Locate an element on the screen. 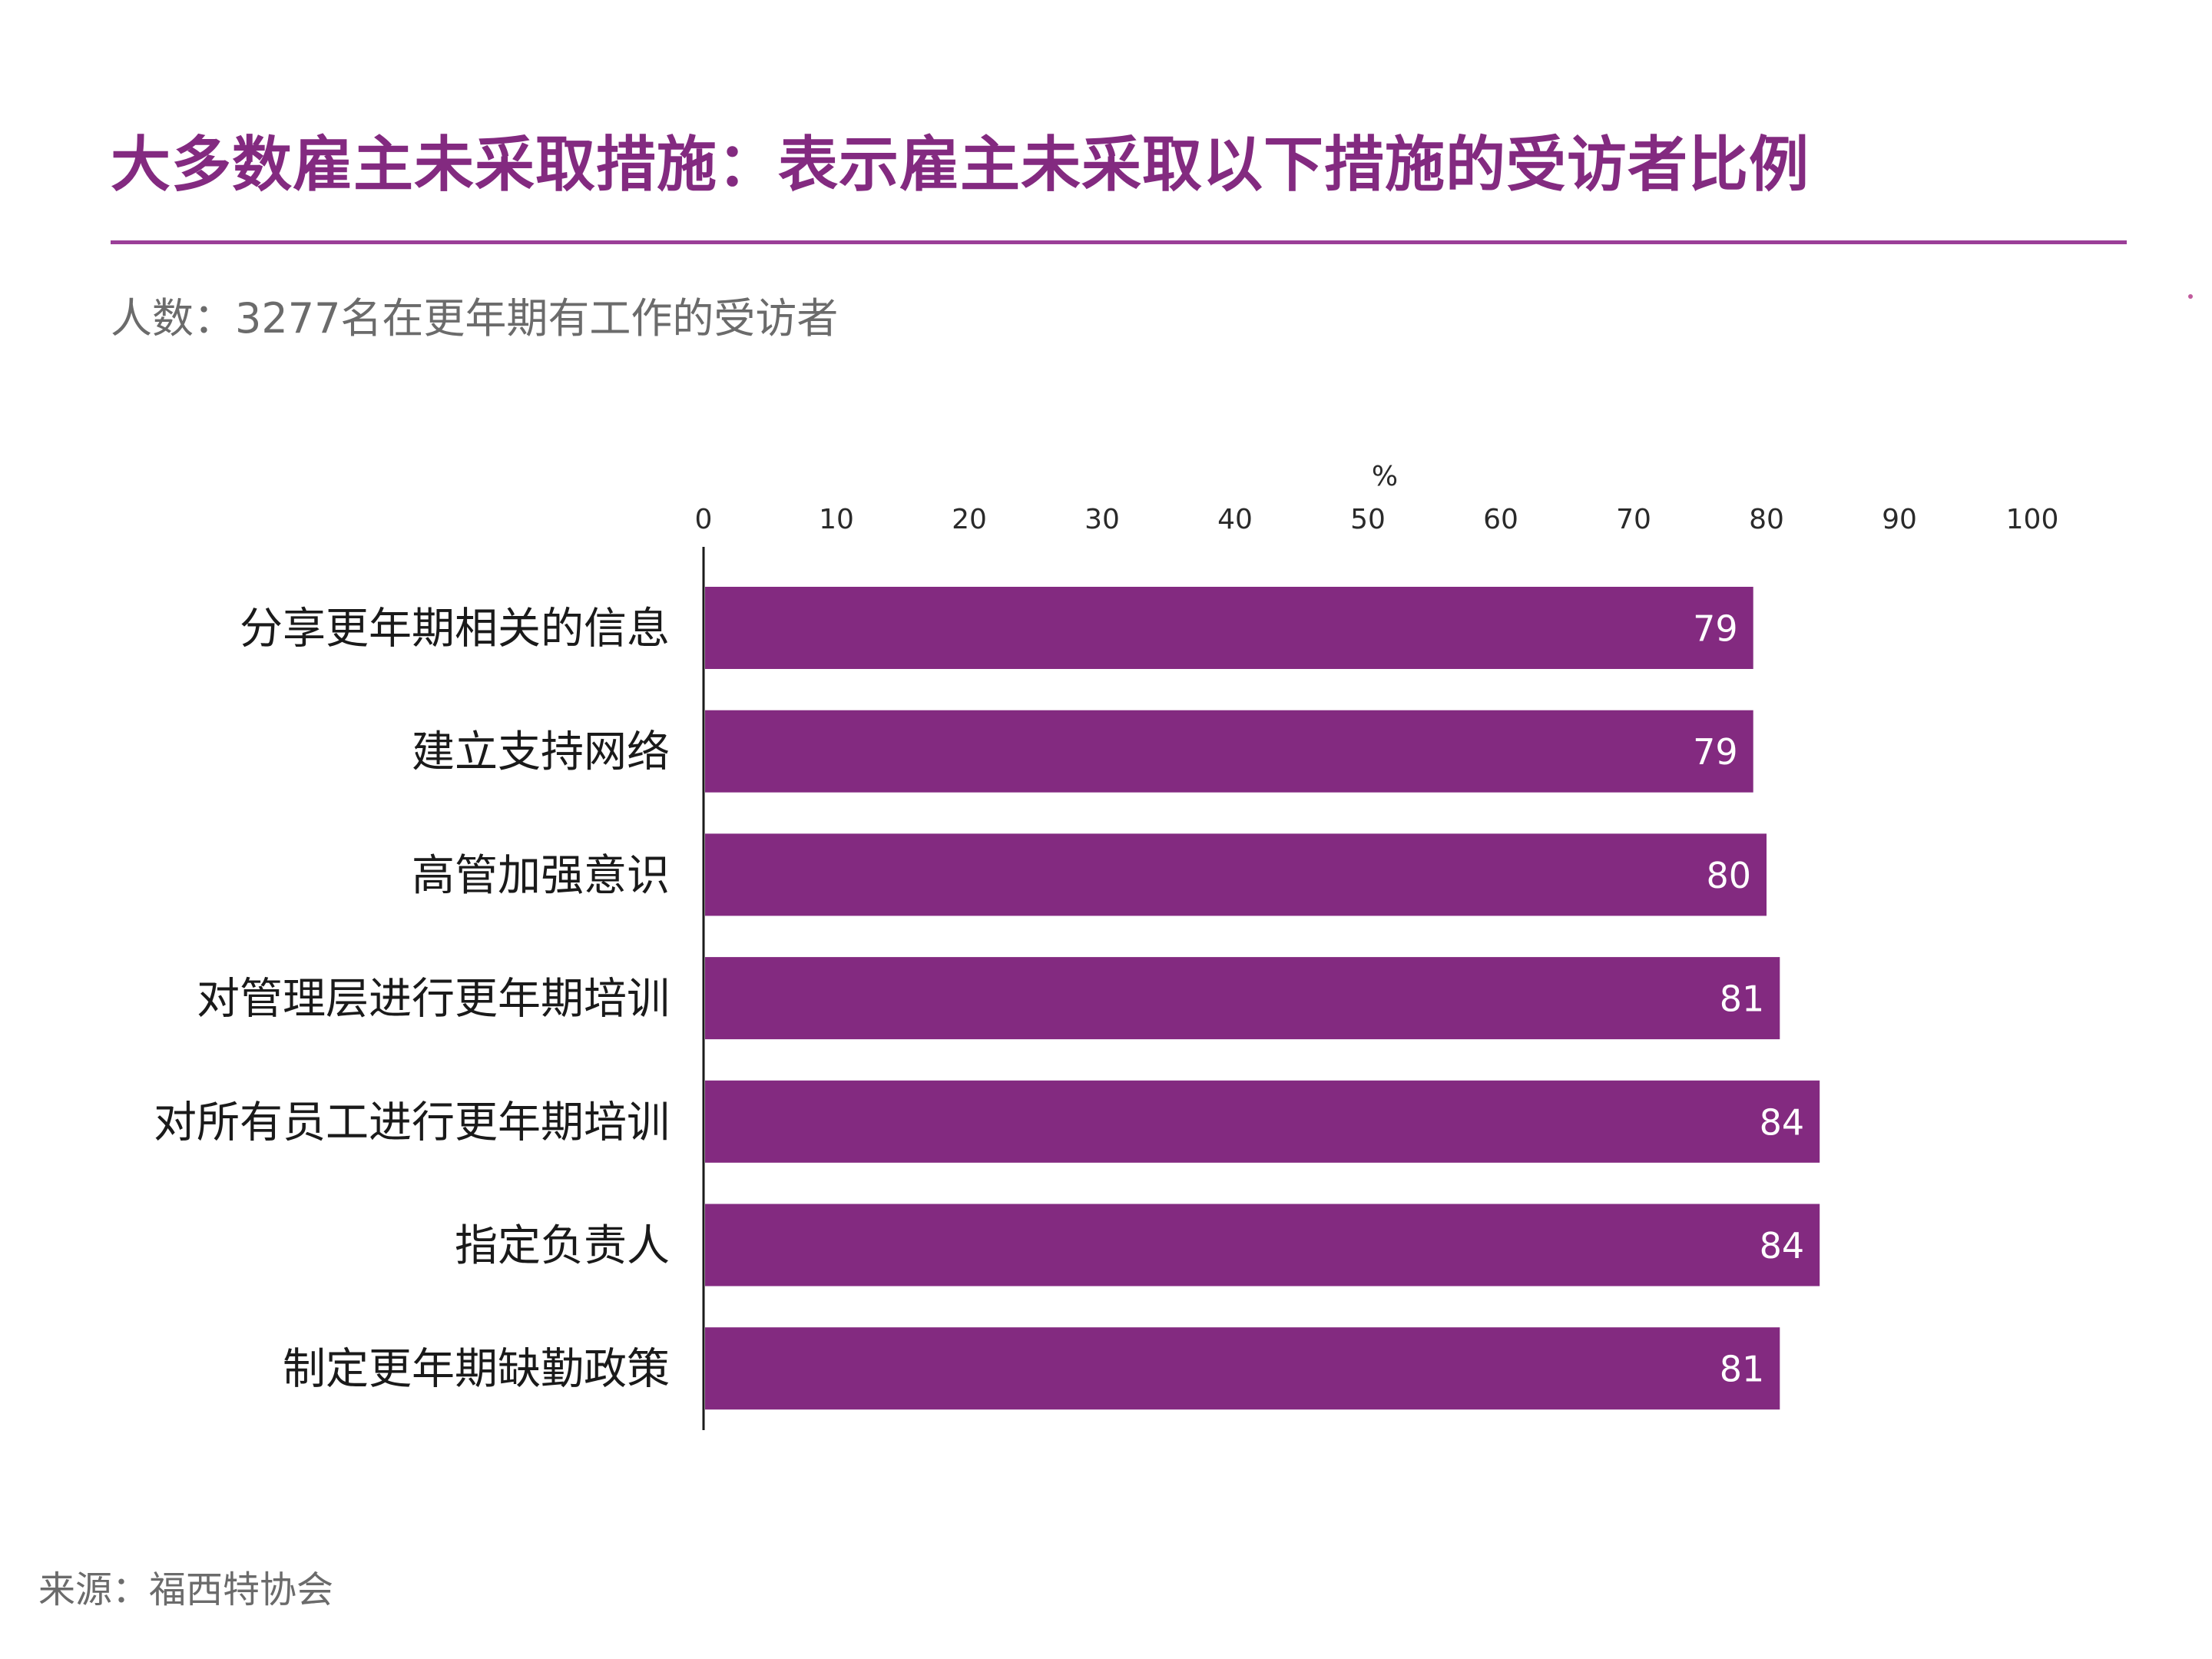 This screenshot has height=1659, width=2212. source-note: 来源：福西特协会 is located at coordinates (186, 1589).